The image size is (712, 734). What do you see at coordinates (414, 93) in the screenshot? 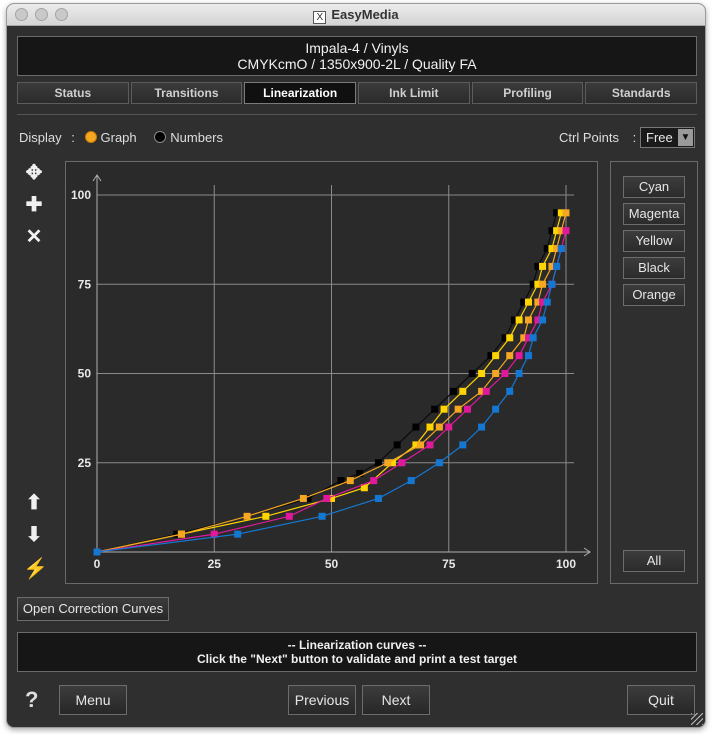
I see `tab-ink-limit: Ink Limit` at bounding box center [414, 93].